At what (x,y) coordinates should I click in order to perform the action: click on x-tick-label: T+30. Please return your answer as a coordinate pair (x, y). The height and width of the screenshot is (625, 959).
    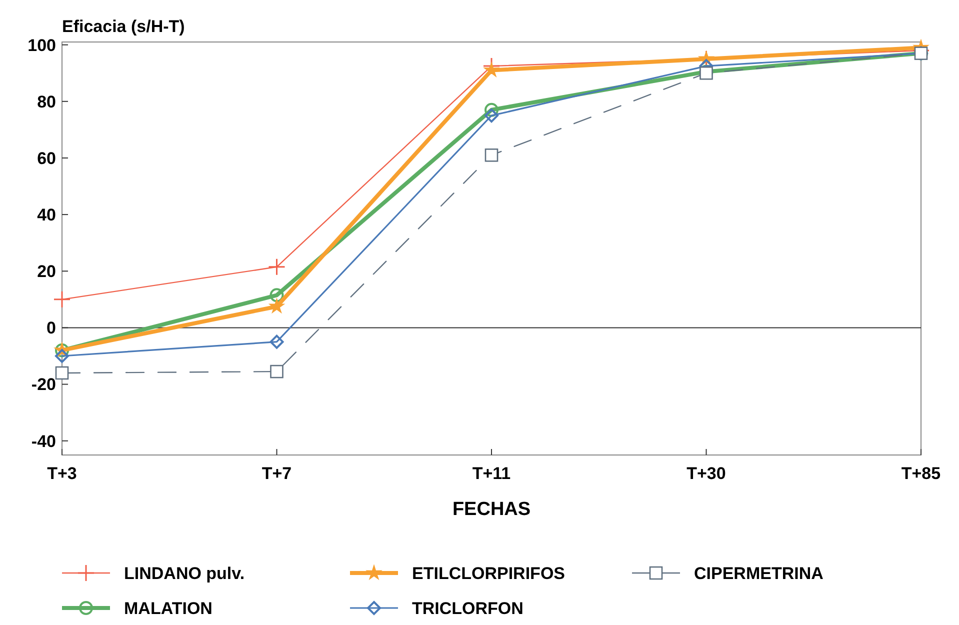
    Looking at the image, I should click on (706, 473).